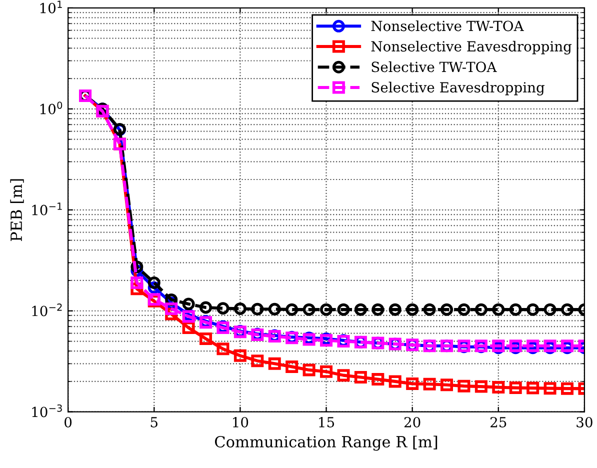 The height and width of the screenshot is (468, 597). I want to click on x-tick-label: 20, so click(412, 422).